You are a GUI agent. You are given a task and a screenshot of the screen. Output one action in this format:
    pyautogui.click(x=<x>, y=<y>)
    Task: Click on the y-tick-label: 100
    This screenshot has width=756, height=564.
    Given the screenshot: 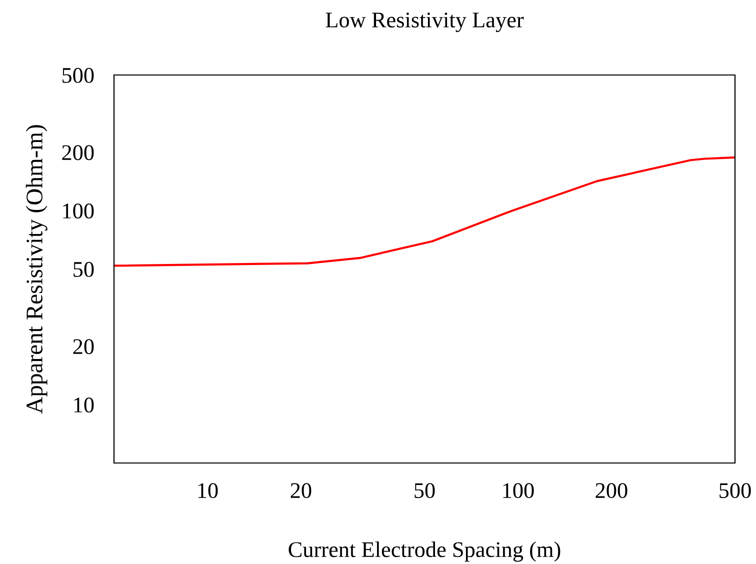 What is the action you would take?
    pyautogui.click(x=78, y=211)
    